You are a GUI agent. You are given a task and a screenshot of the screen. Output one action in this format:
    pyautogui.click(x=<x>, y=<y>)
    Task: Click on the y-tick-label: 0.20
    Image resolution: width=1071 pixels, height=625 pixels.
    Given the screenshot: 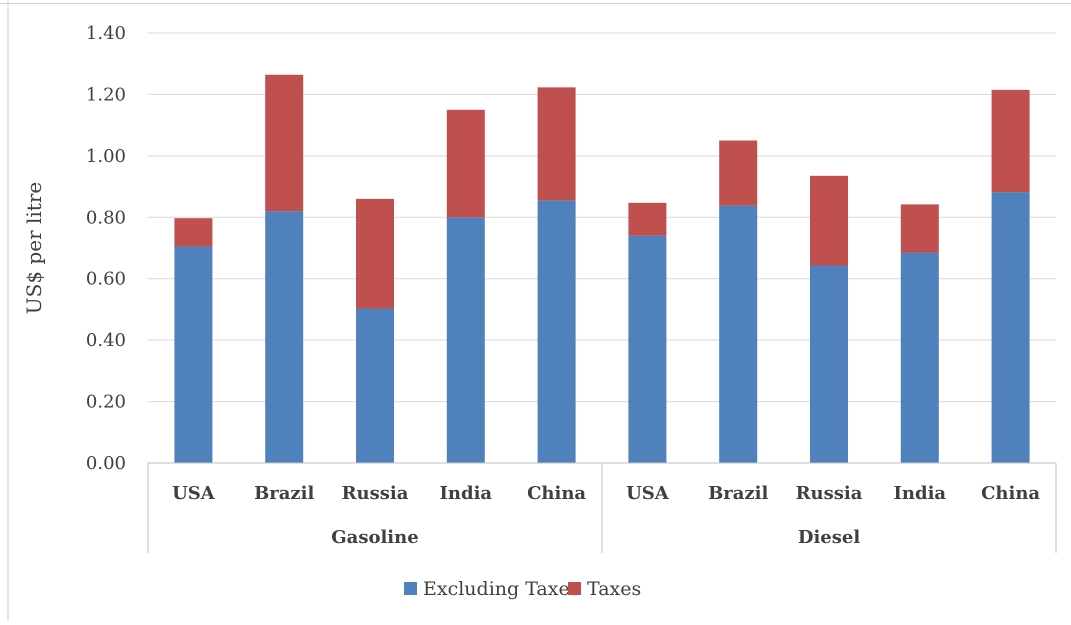 What is the action you would take?
    pyautogui.click(x=106, y=402)
    